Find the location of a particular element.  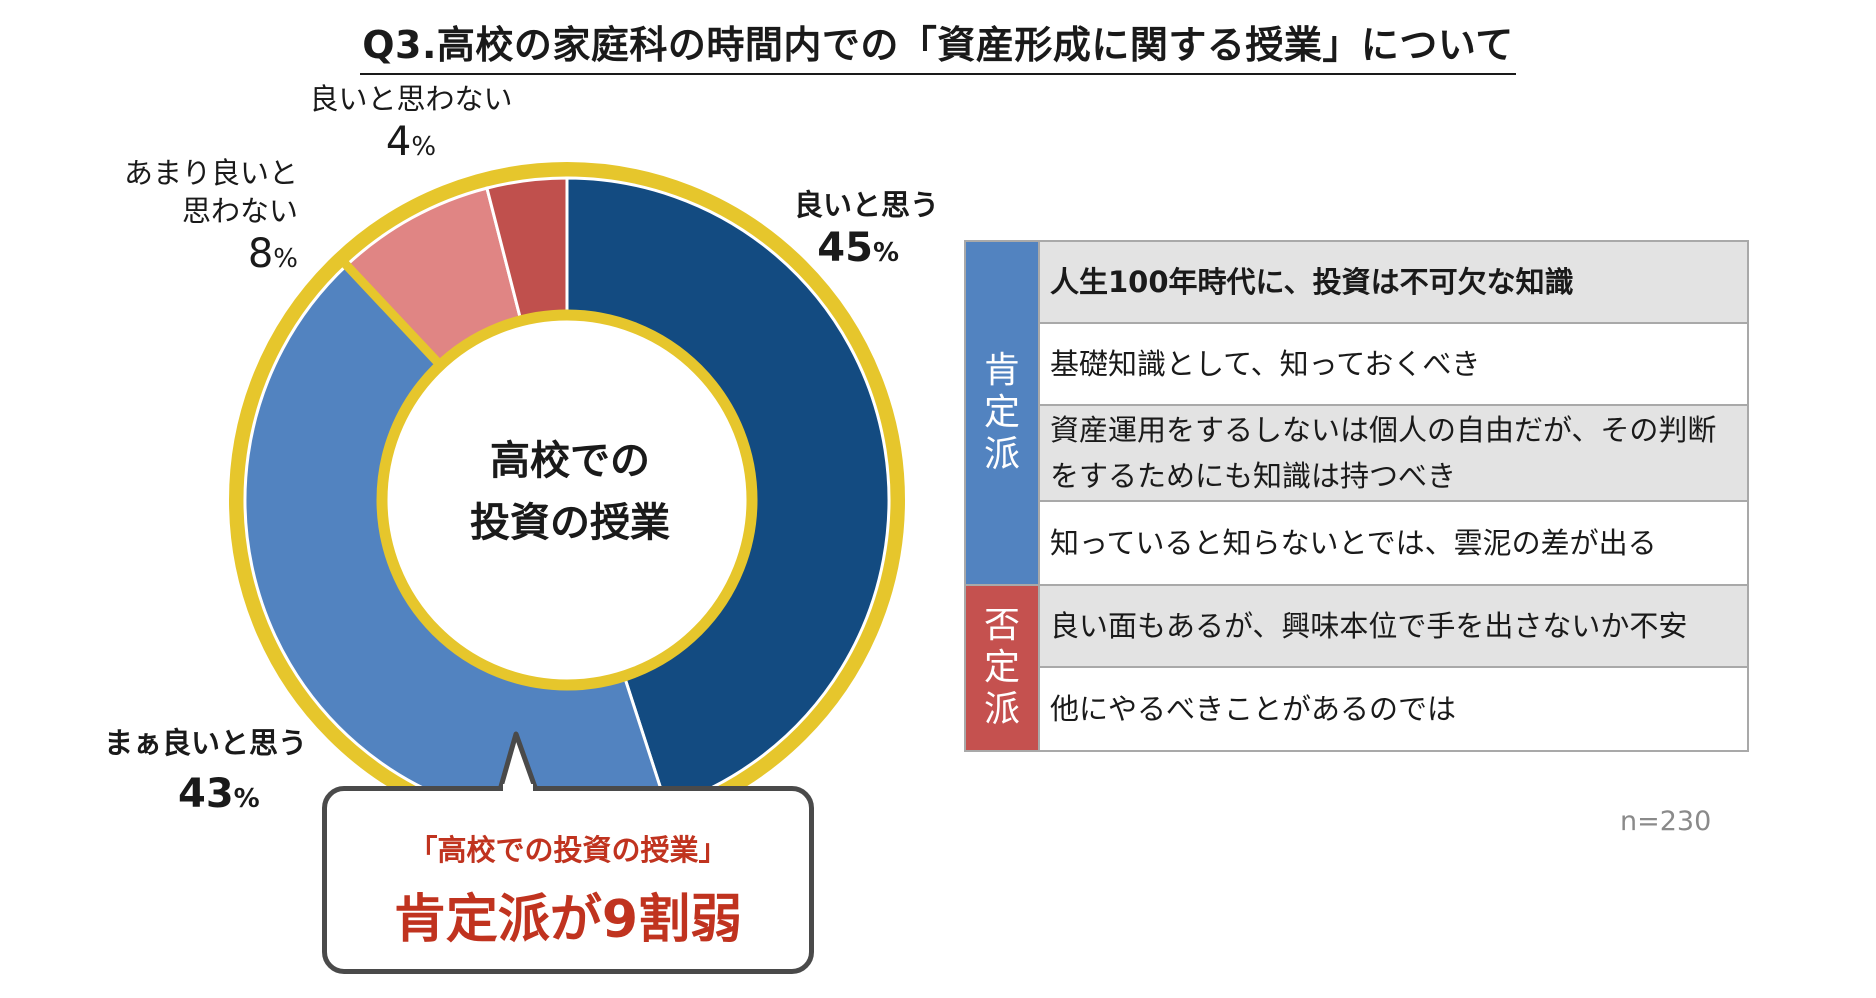

slice-divider is located at coordinates (392, 314).